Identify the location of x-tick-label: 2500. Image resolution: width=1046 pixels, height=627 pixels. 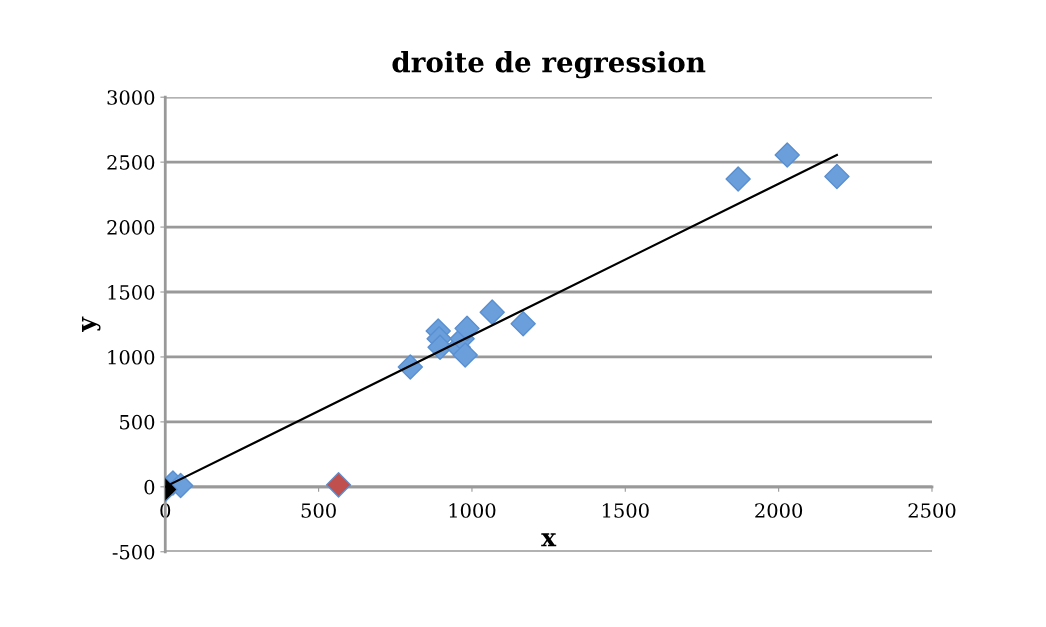
(932, 510).